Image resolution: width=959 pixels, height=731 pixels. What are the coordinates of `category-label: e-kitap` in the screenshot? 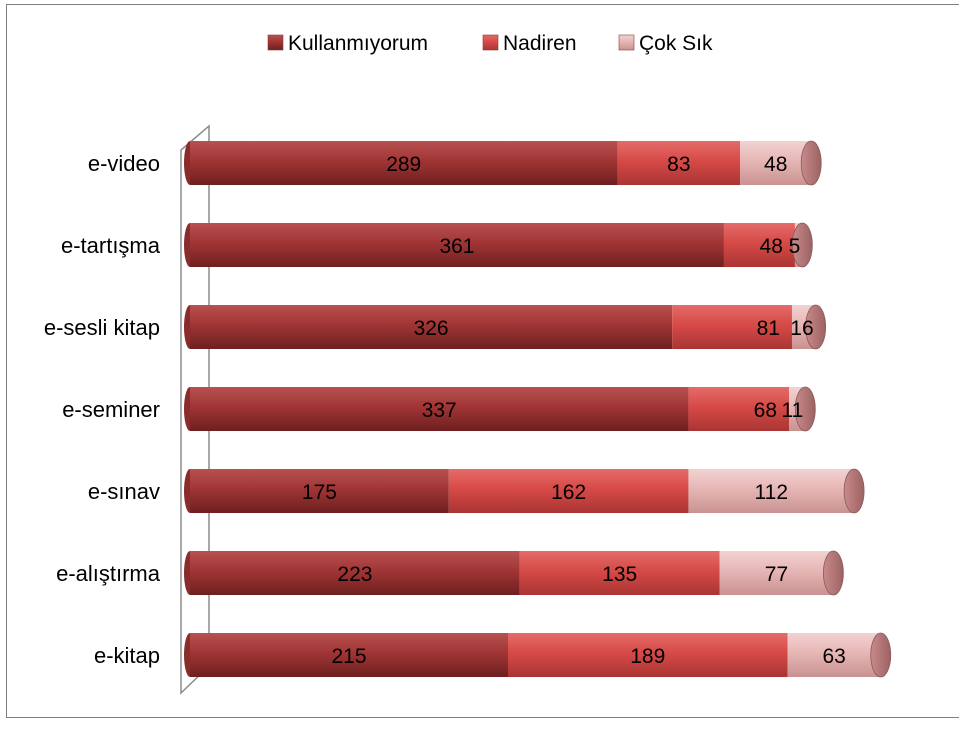 It's located at (127, 655).